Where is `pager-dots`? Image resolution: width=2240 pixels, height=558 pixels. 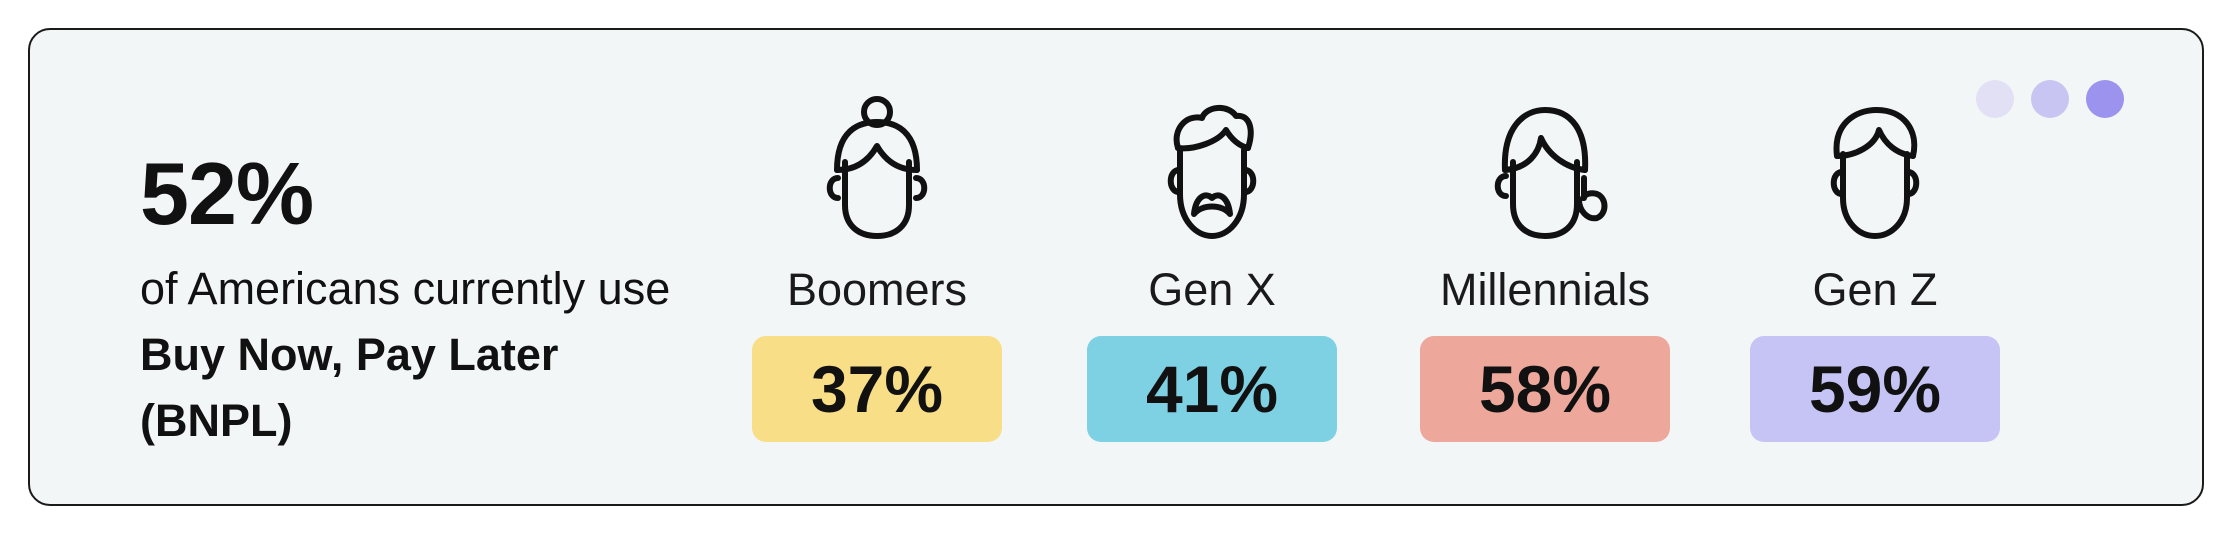 pager-dots is located at coordinates (2050, 99).